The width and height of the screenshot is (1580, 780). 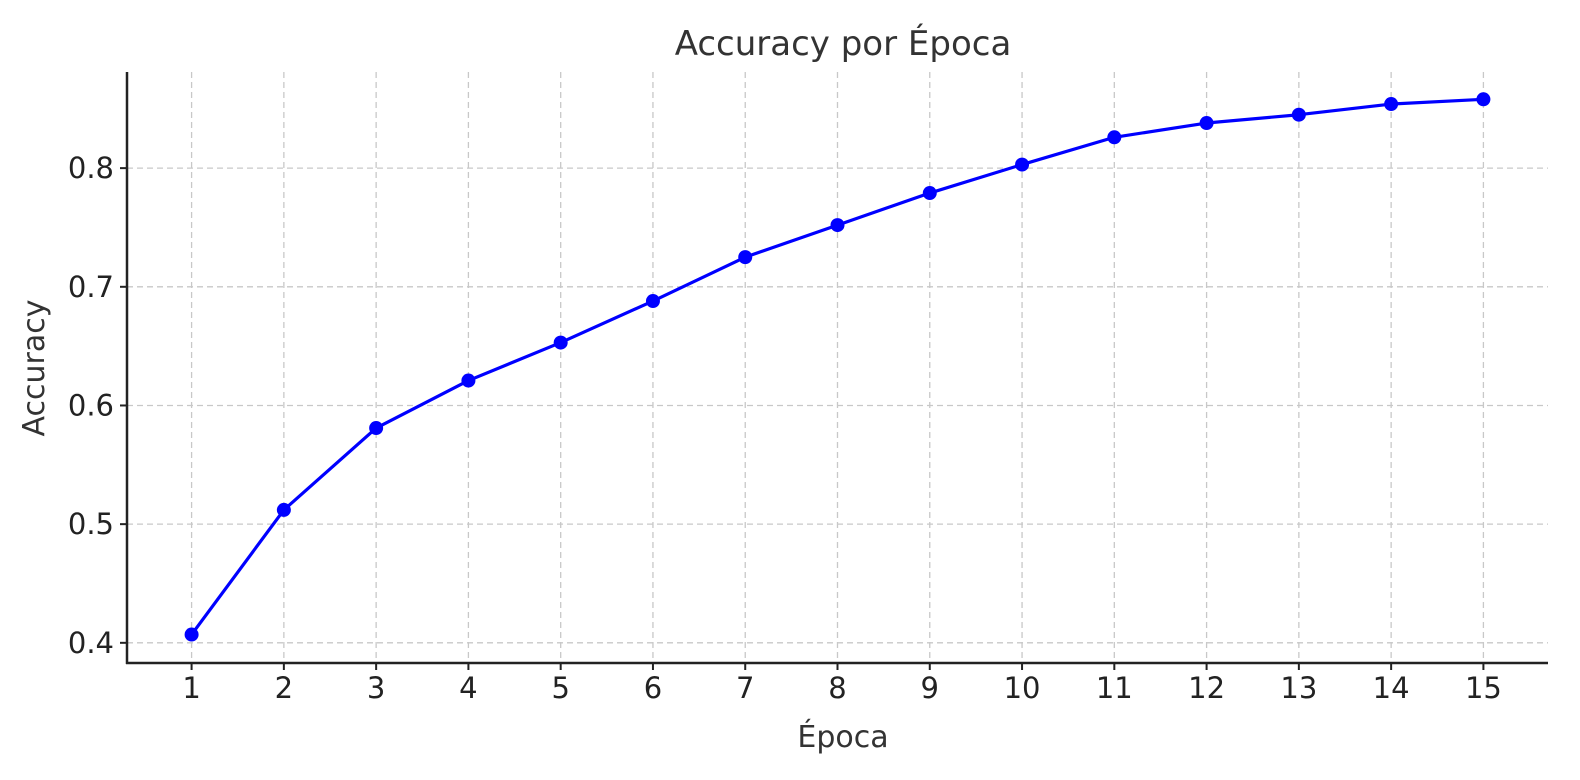 What do you see at coordinates (930, 688) in the screenshot?
I see `x-tick-label: 9` at bounding box center [930, 688].